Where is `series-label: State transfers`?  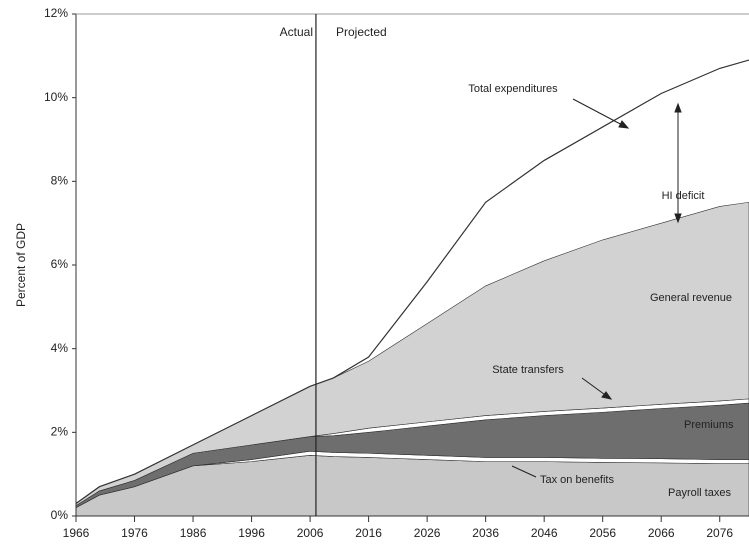 series-label: State transfers is located at coordinates (528, 370).